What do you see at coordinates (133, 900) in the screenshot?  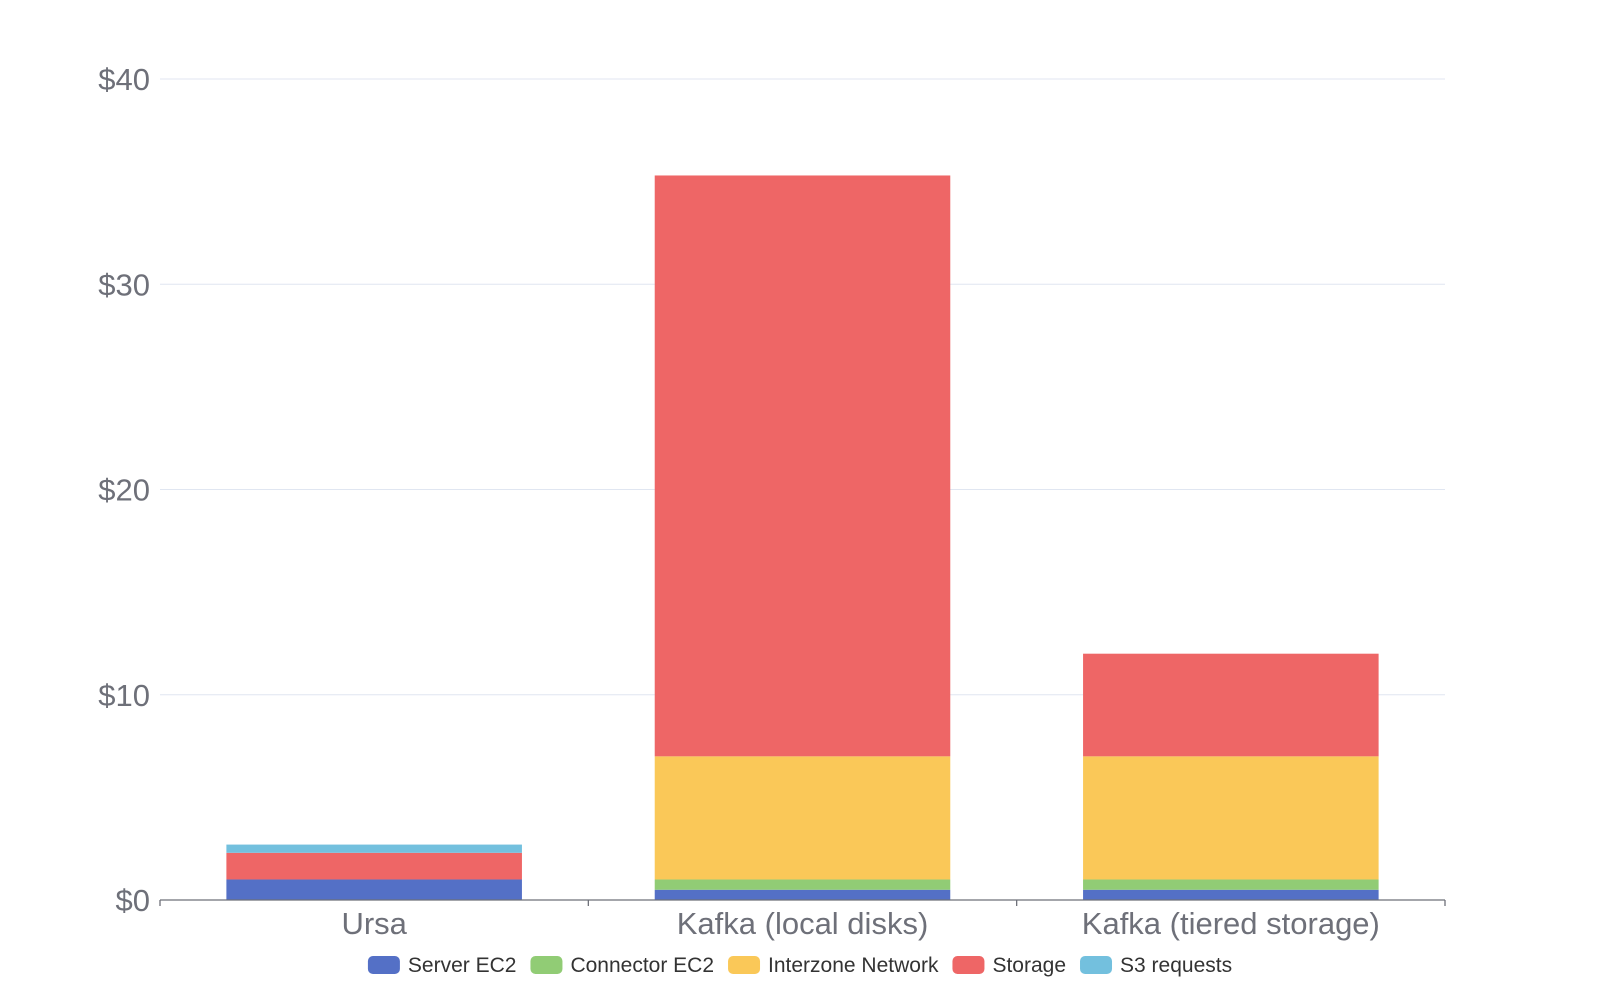 I see `y-tick-label: $0` at bounding box center [133, 900].